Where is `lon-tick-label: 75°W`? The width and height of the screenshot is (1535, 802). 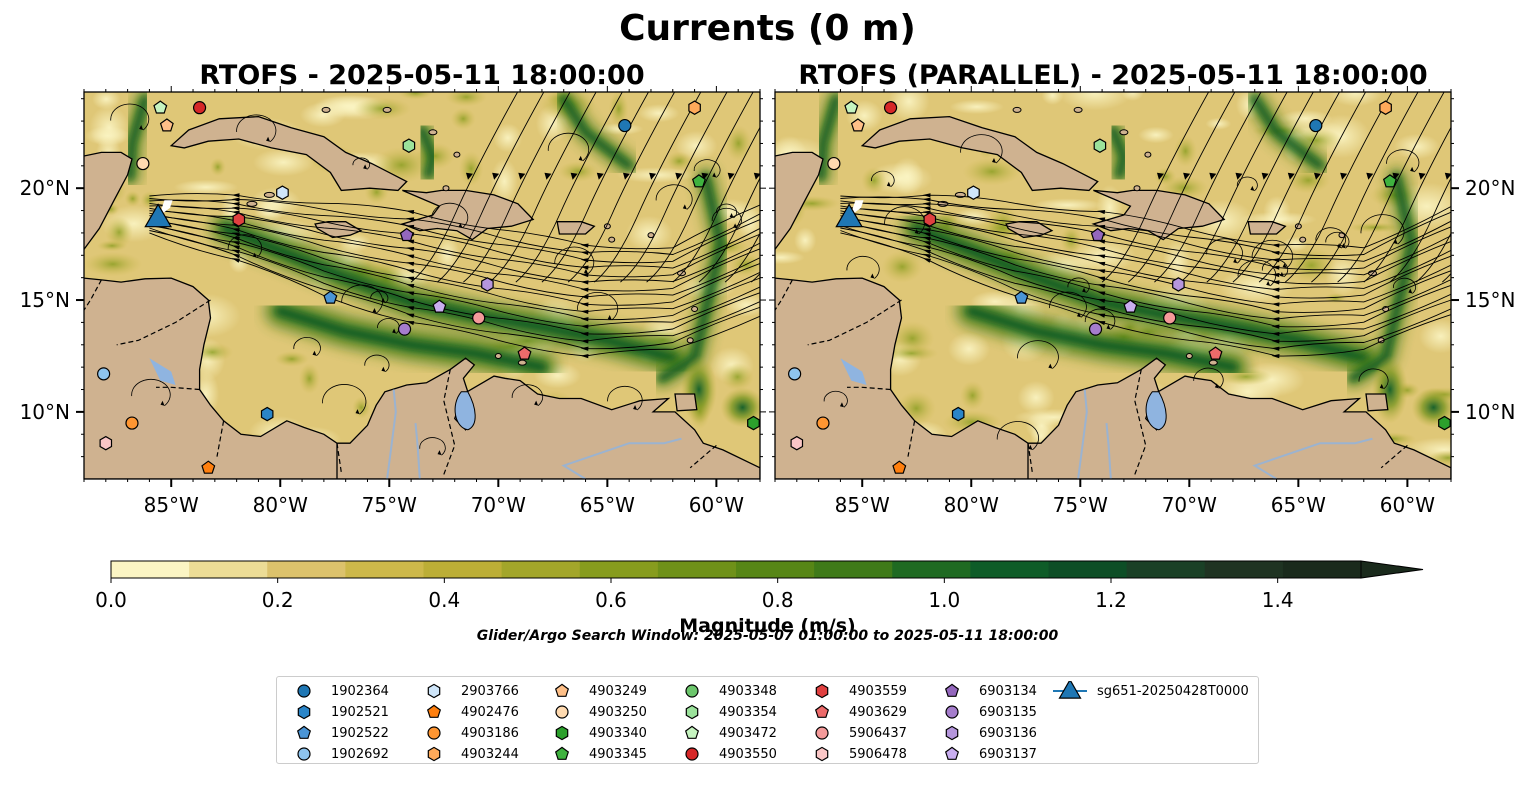
lon-tick-label: 75°W is located at coordinates (1080, 505).